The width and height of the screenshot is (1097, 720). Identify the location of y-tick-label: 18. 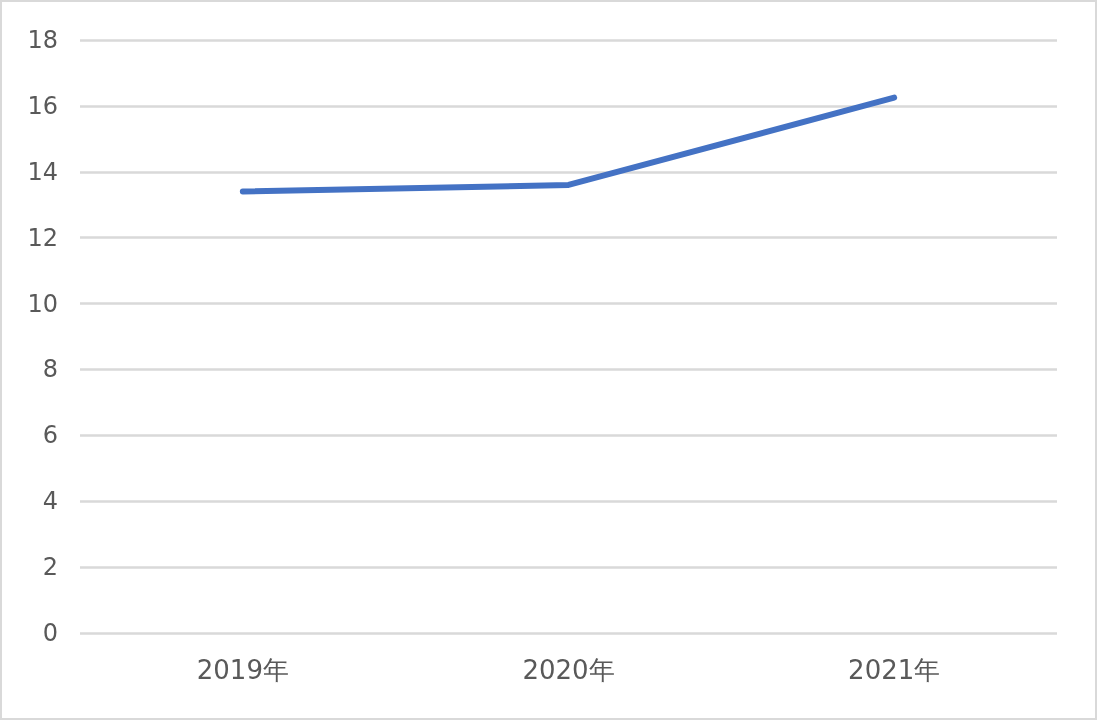
(42, 40).